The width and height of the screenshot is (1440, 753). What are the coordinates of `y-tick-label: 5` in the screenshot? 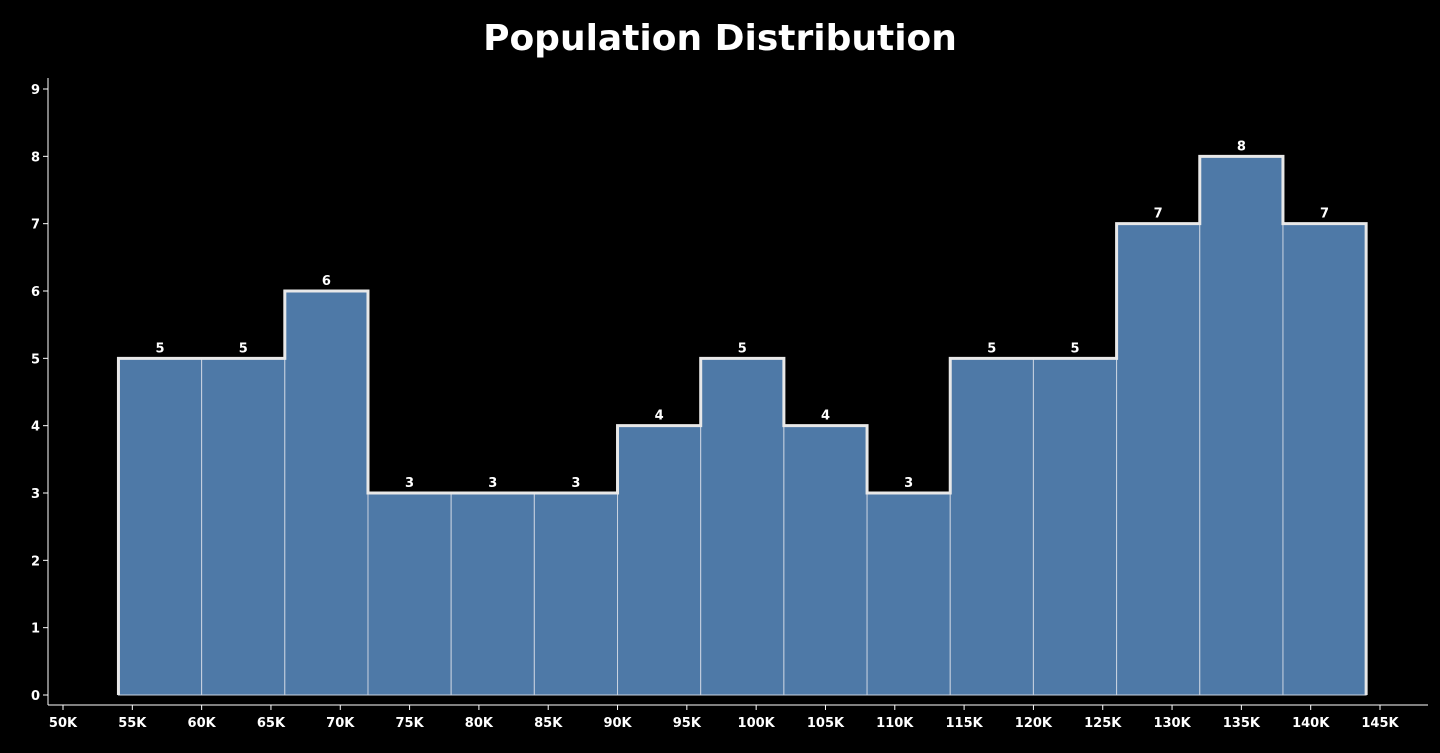 It's located at (35, 359).